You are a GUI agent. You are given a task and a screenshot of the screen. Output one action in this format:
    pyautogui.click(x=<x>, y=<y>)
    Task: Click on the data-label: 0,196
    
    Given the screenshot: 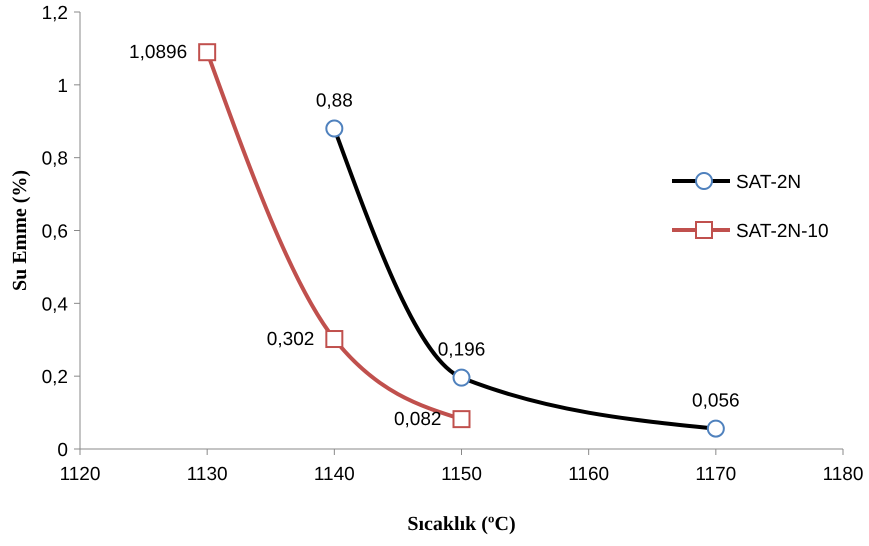 What is the action you would take?
    pyautogui.click(x=462, y=350)
    